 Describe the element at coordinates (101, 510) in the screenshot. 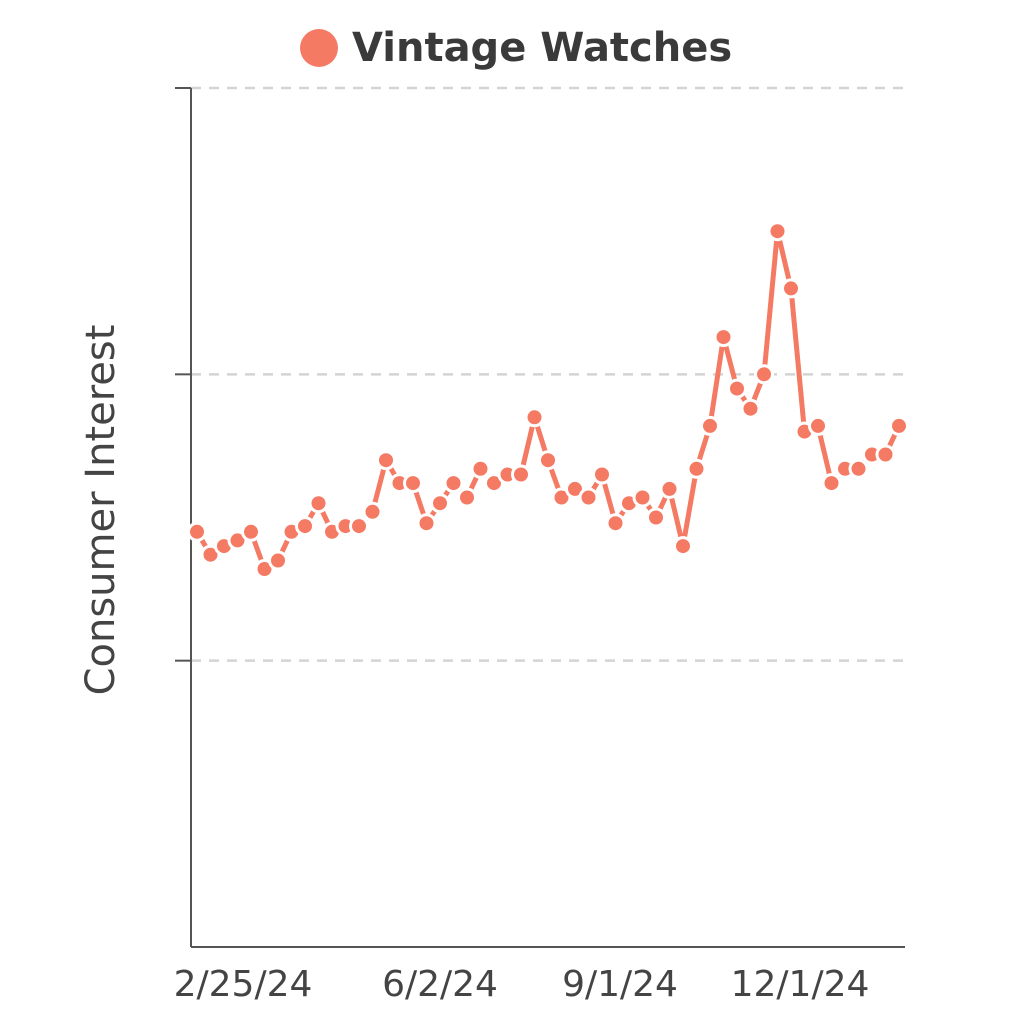

I see `y-axis-label: Consumer Interest` at that location.